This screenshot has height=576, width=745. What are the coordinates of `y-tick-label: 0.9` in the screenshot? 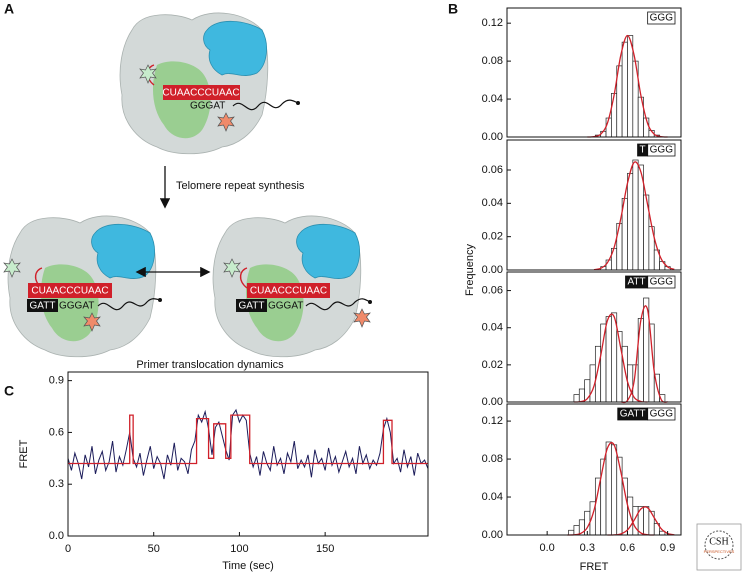 It's located at (56, 381).